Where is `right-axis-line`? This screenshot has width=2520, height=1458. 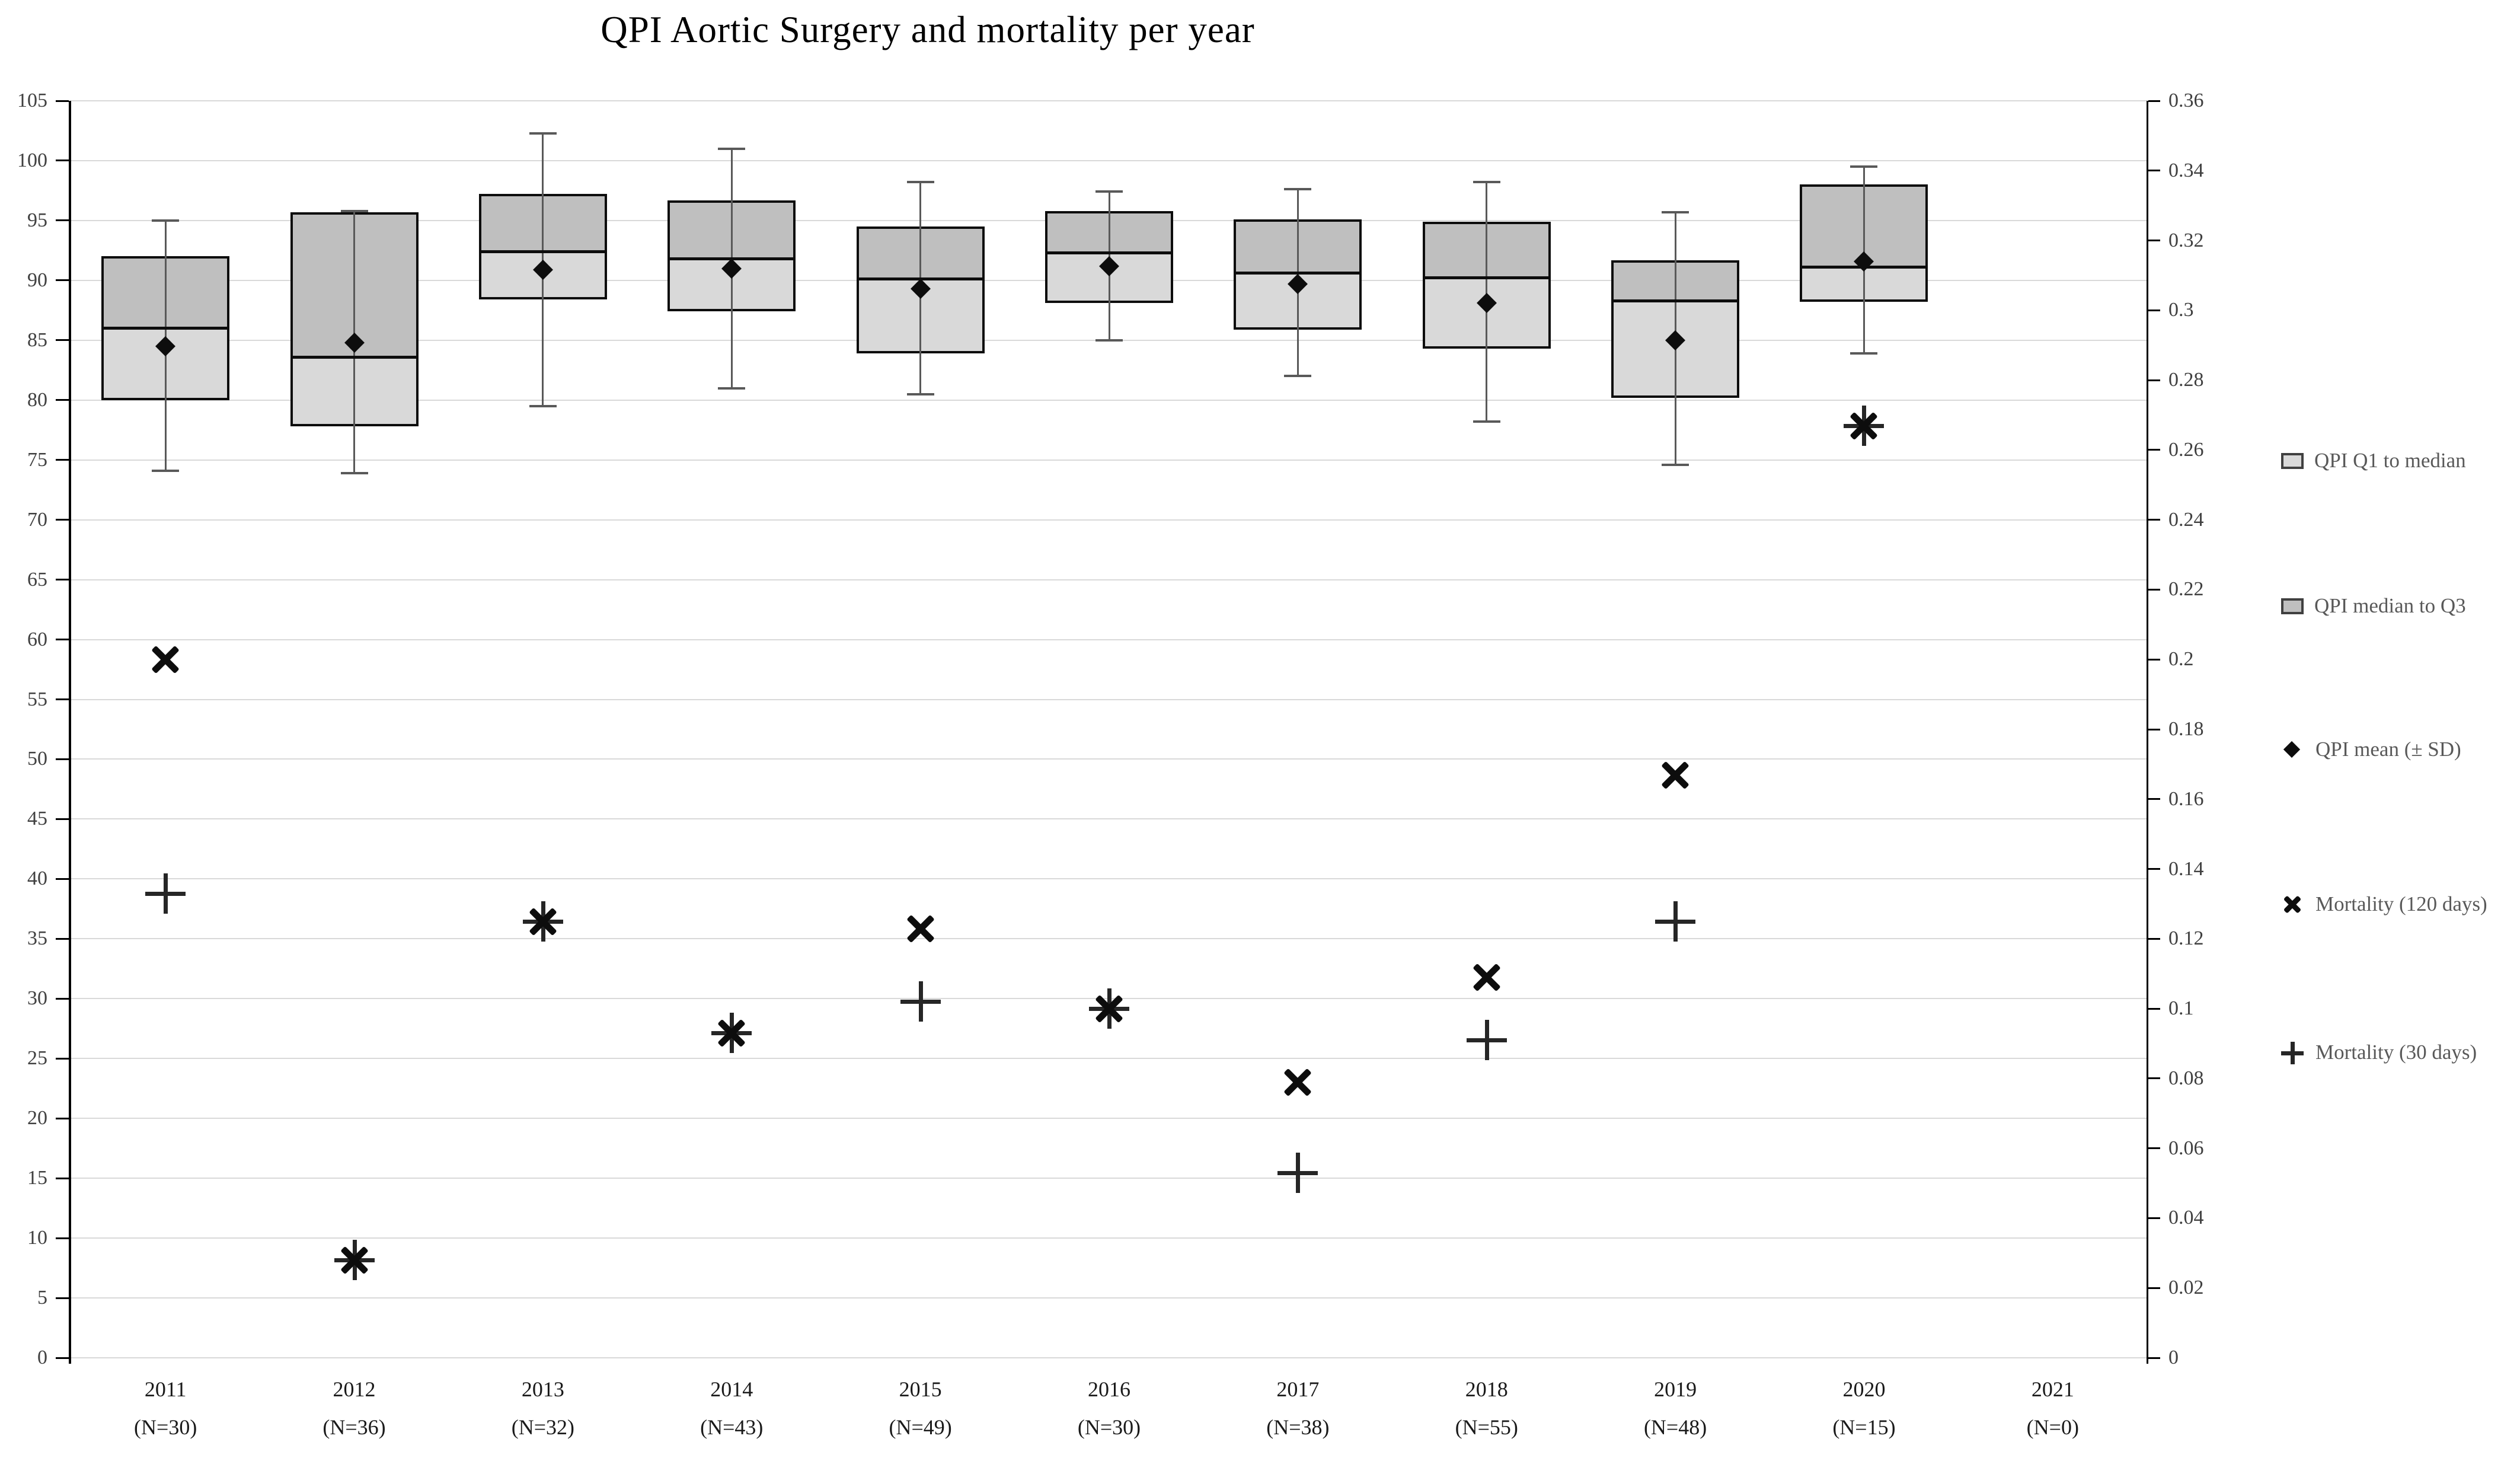
right-axis-line is located at coordinates (2147, 732).